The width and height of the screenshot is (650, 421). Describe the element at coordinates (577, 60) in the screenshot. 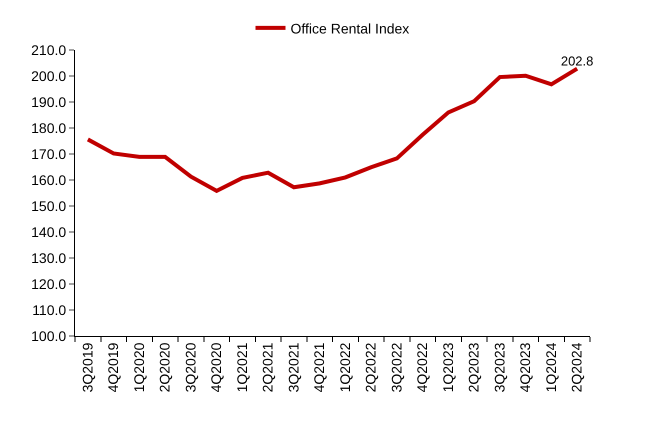

I see `data-label: 202.8` at that location.